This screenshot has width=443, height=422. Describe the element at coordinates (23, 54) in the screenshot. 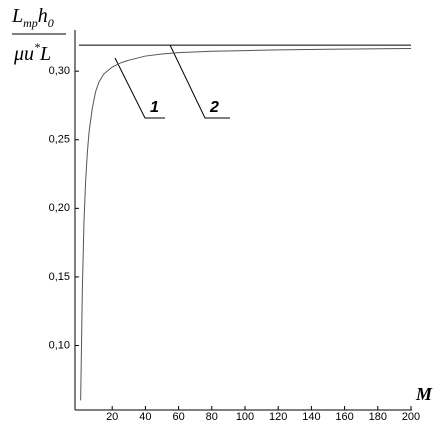

I see `y-label-part: μu` at that location.